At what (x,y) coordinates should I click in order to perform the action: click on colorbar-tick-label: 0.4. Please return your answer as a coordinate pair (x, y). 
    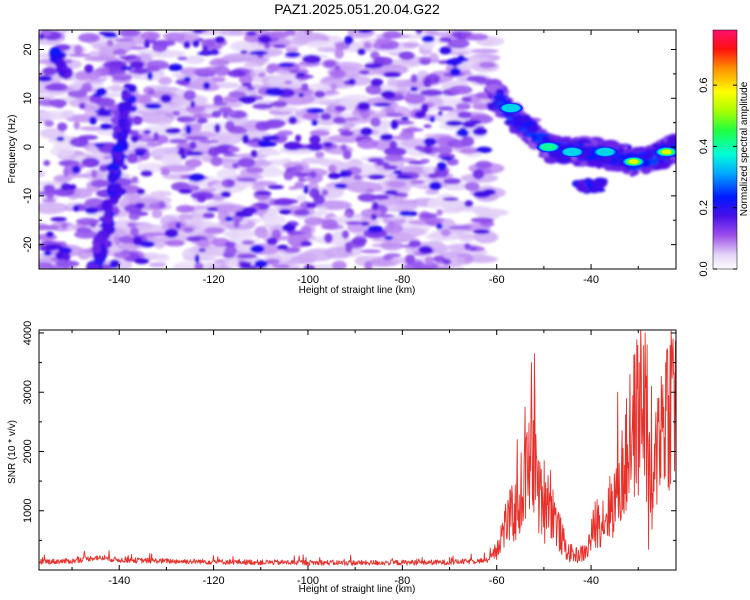
    Looking at the image, I should click on (704, 146).